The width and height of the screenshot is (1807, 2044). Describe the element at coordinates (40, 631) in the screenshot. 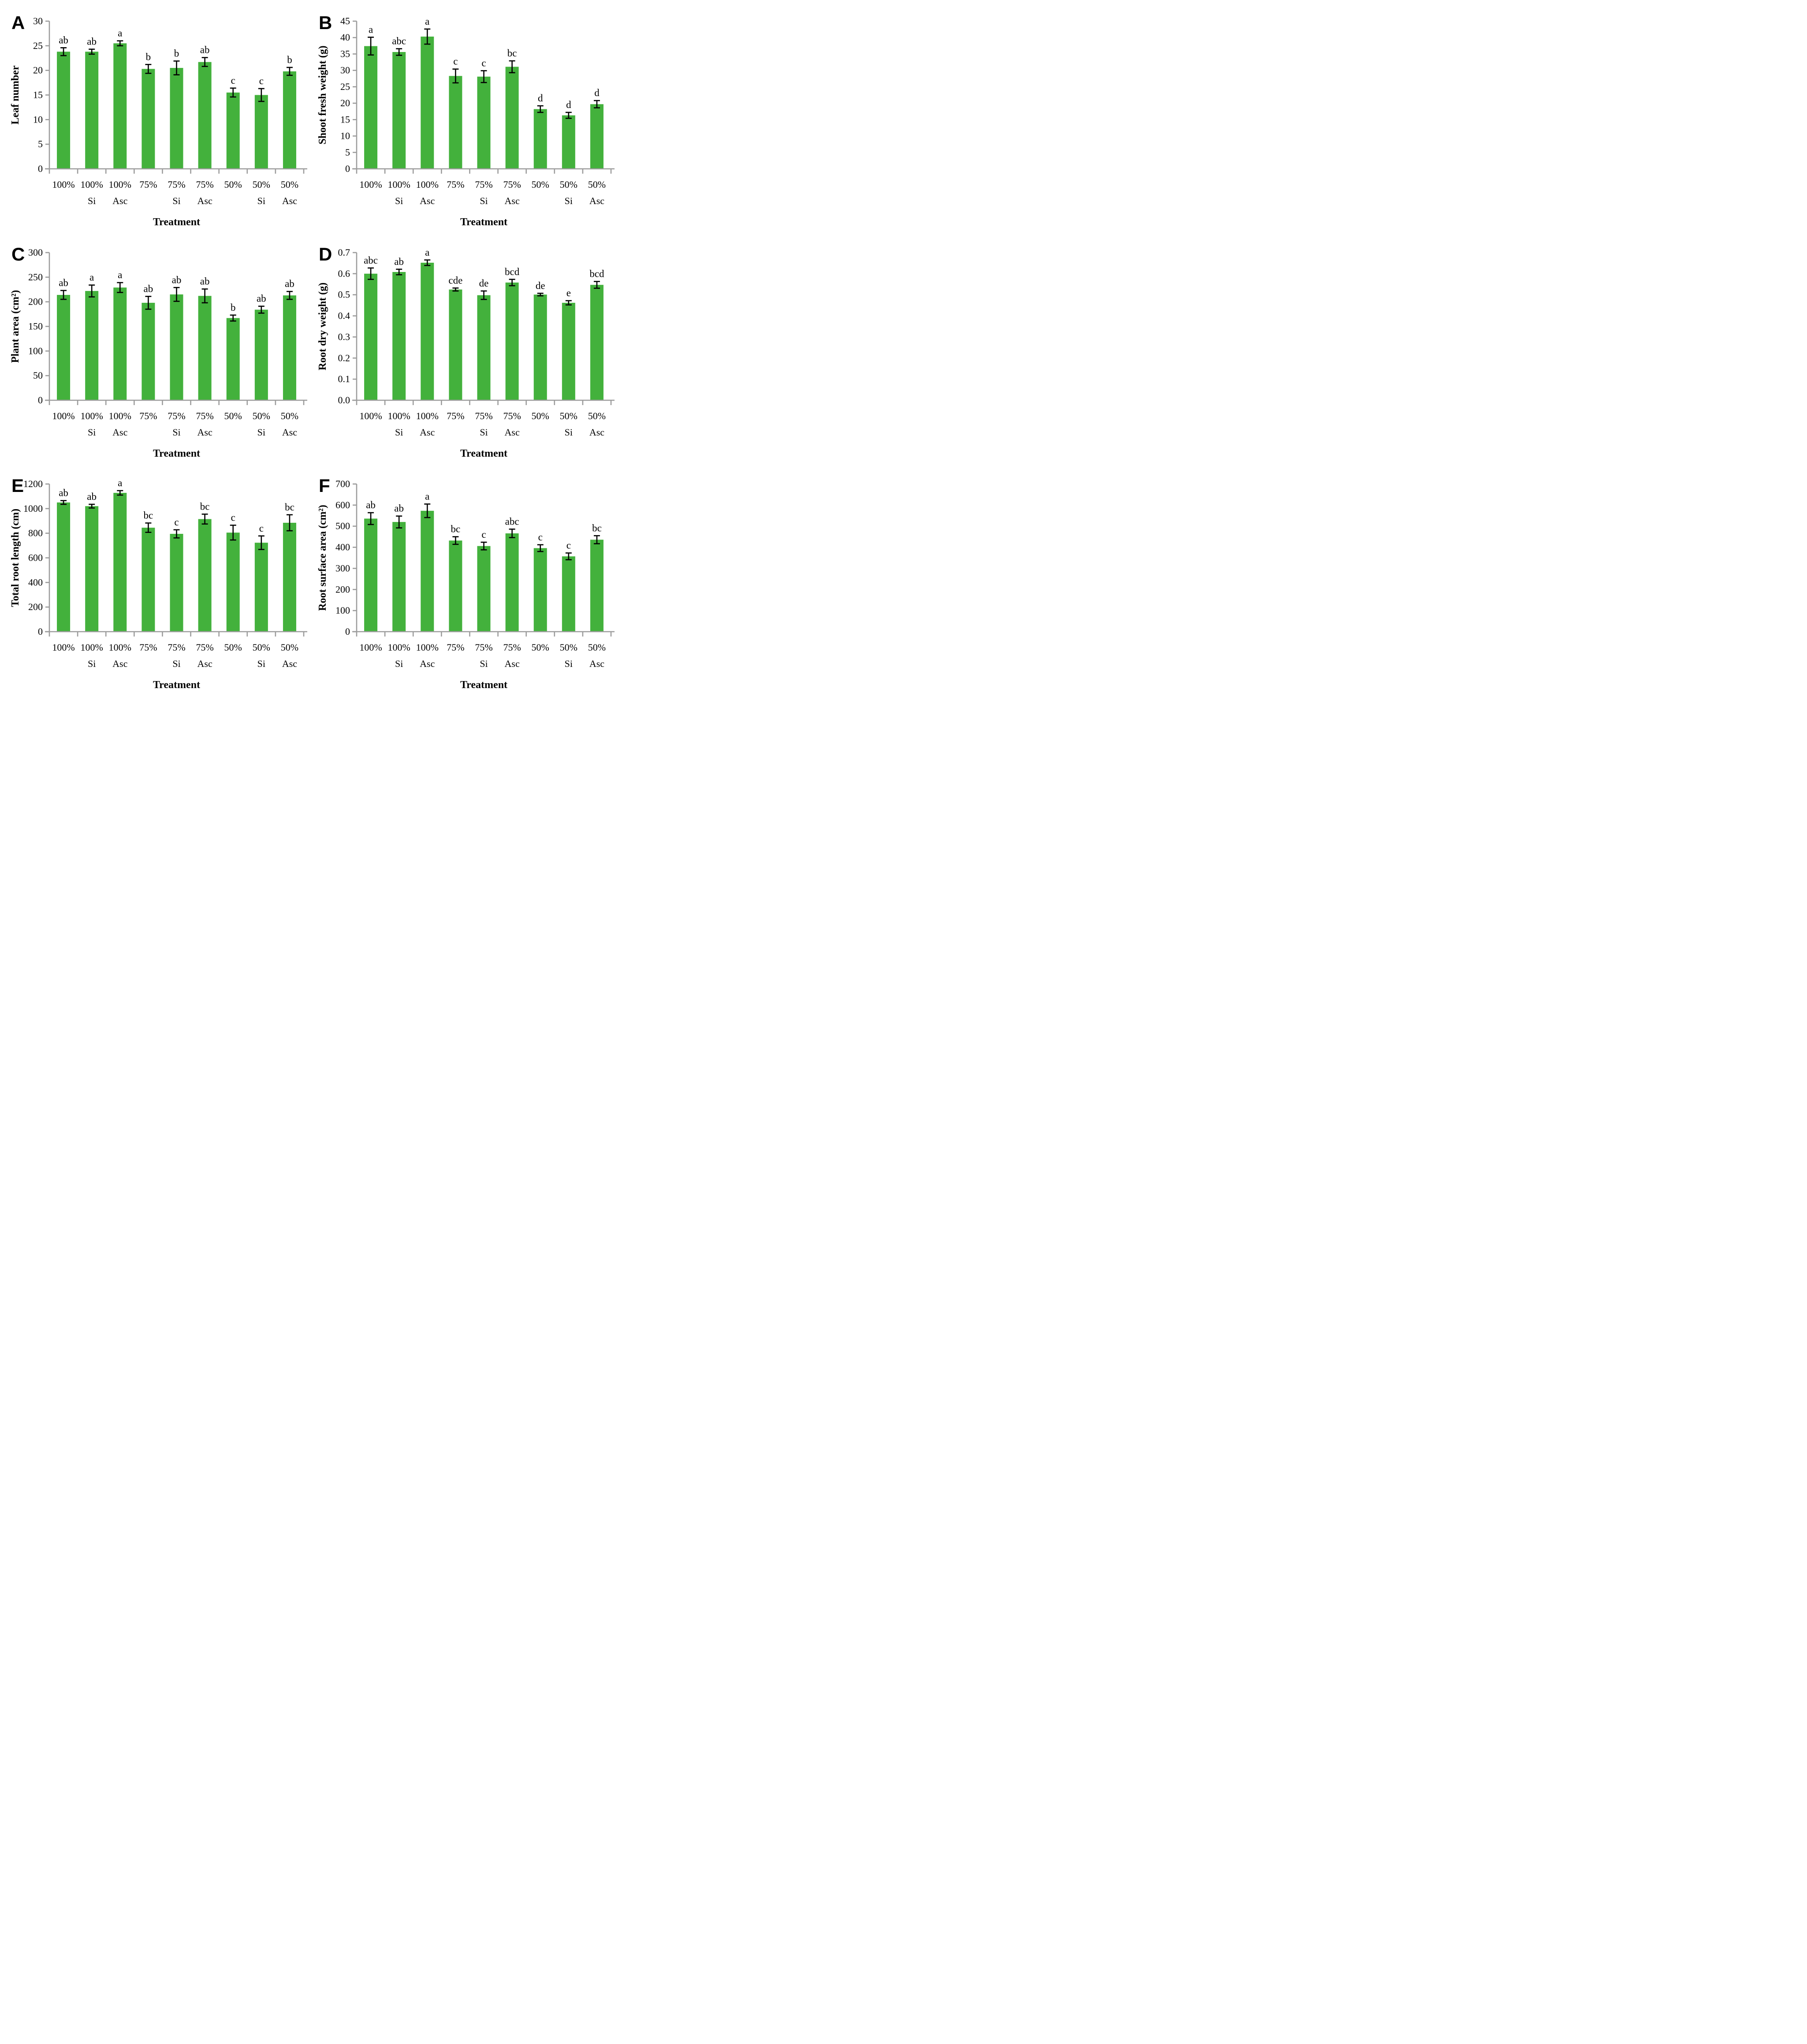

I see `y-tick-label: 0` at that location.